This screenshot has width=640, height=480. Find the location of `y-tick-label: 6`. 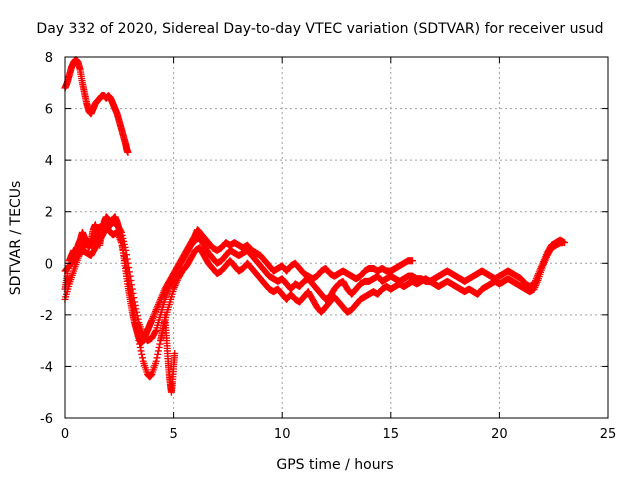

y-tick-label: 6 is located at coordinates (49, 110).